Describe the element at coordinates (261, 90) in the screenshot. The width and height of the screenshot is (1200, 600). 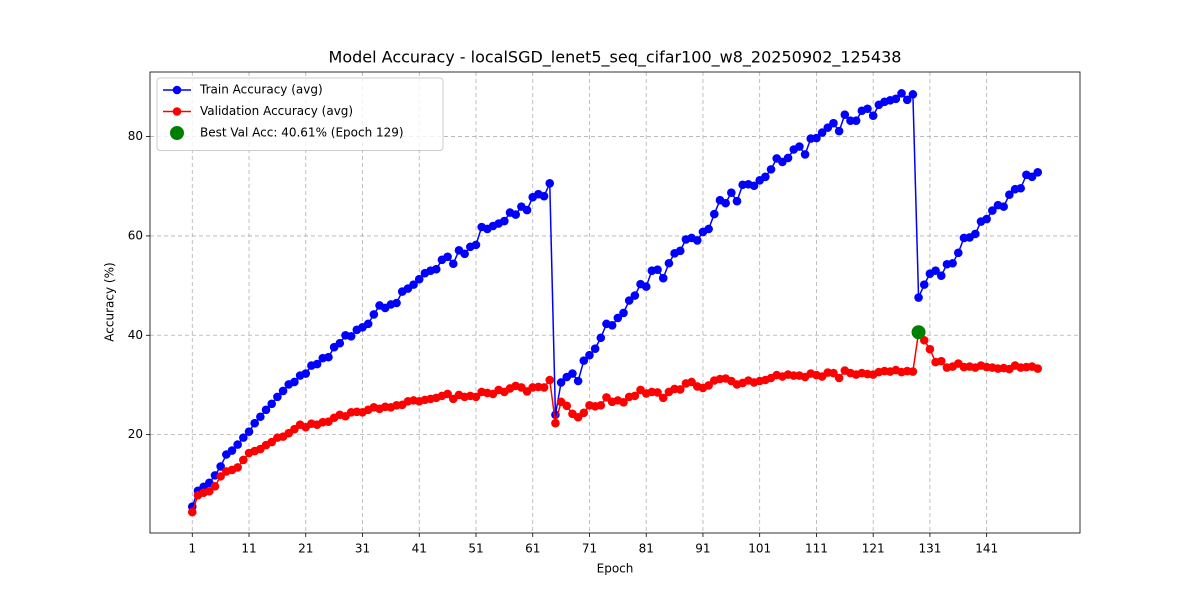
I see `legend-label: Train Accuracy (avg)` at that location.